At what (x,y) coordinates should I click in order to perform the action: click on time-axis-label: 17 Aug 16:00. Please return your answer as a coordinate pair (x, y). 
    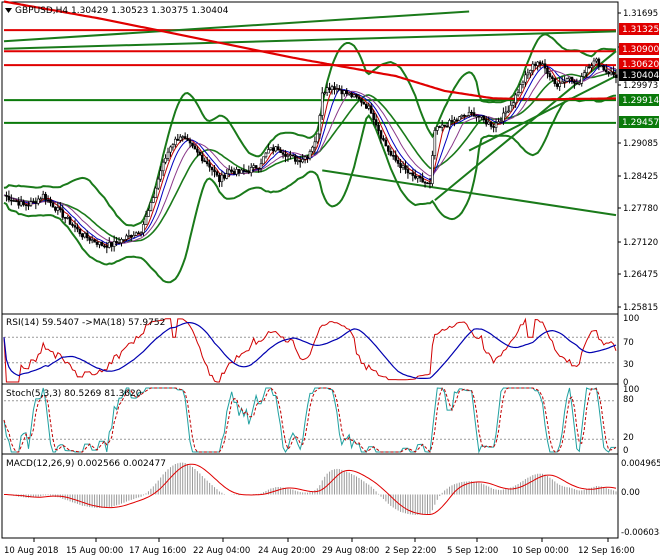
    Looking at the image, I should click on (157, 551).